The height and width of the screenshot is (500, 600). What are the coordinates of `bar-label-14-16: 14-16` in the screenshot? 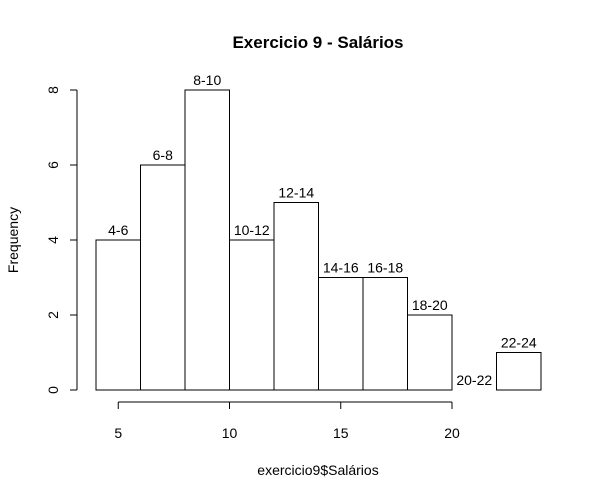 It's located at (341, 268).